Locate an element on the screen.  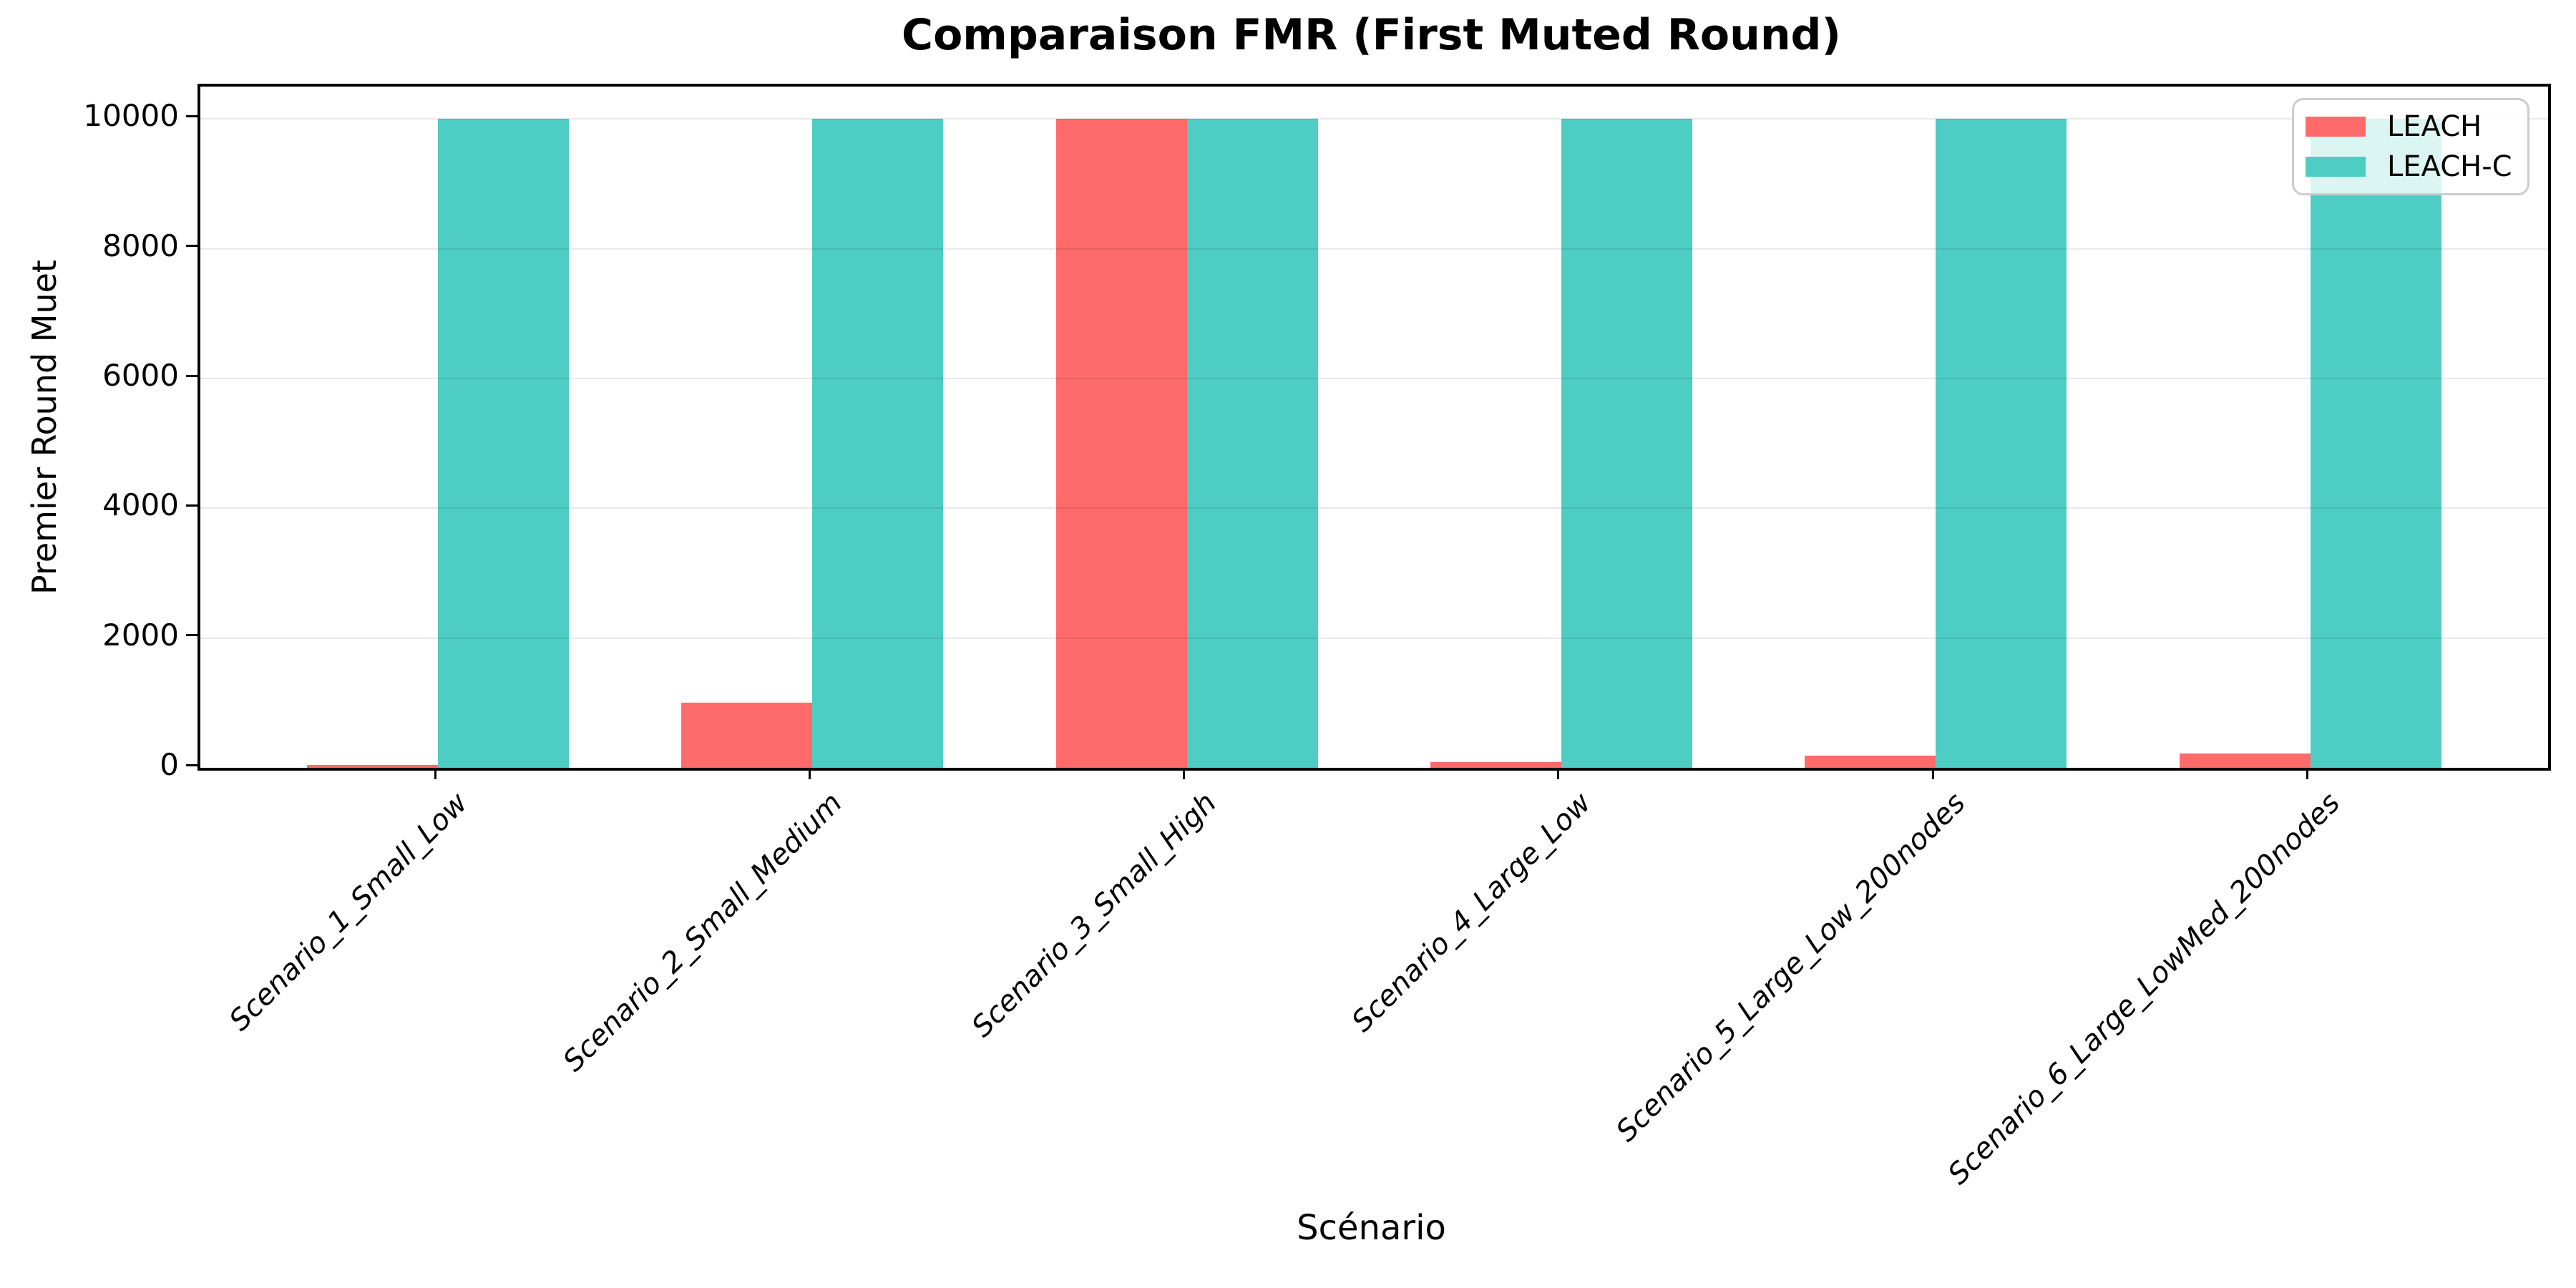
xtick-label-1: Scenario_1_Small_Low is located at coordinates (348, 912).